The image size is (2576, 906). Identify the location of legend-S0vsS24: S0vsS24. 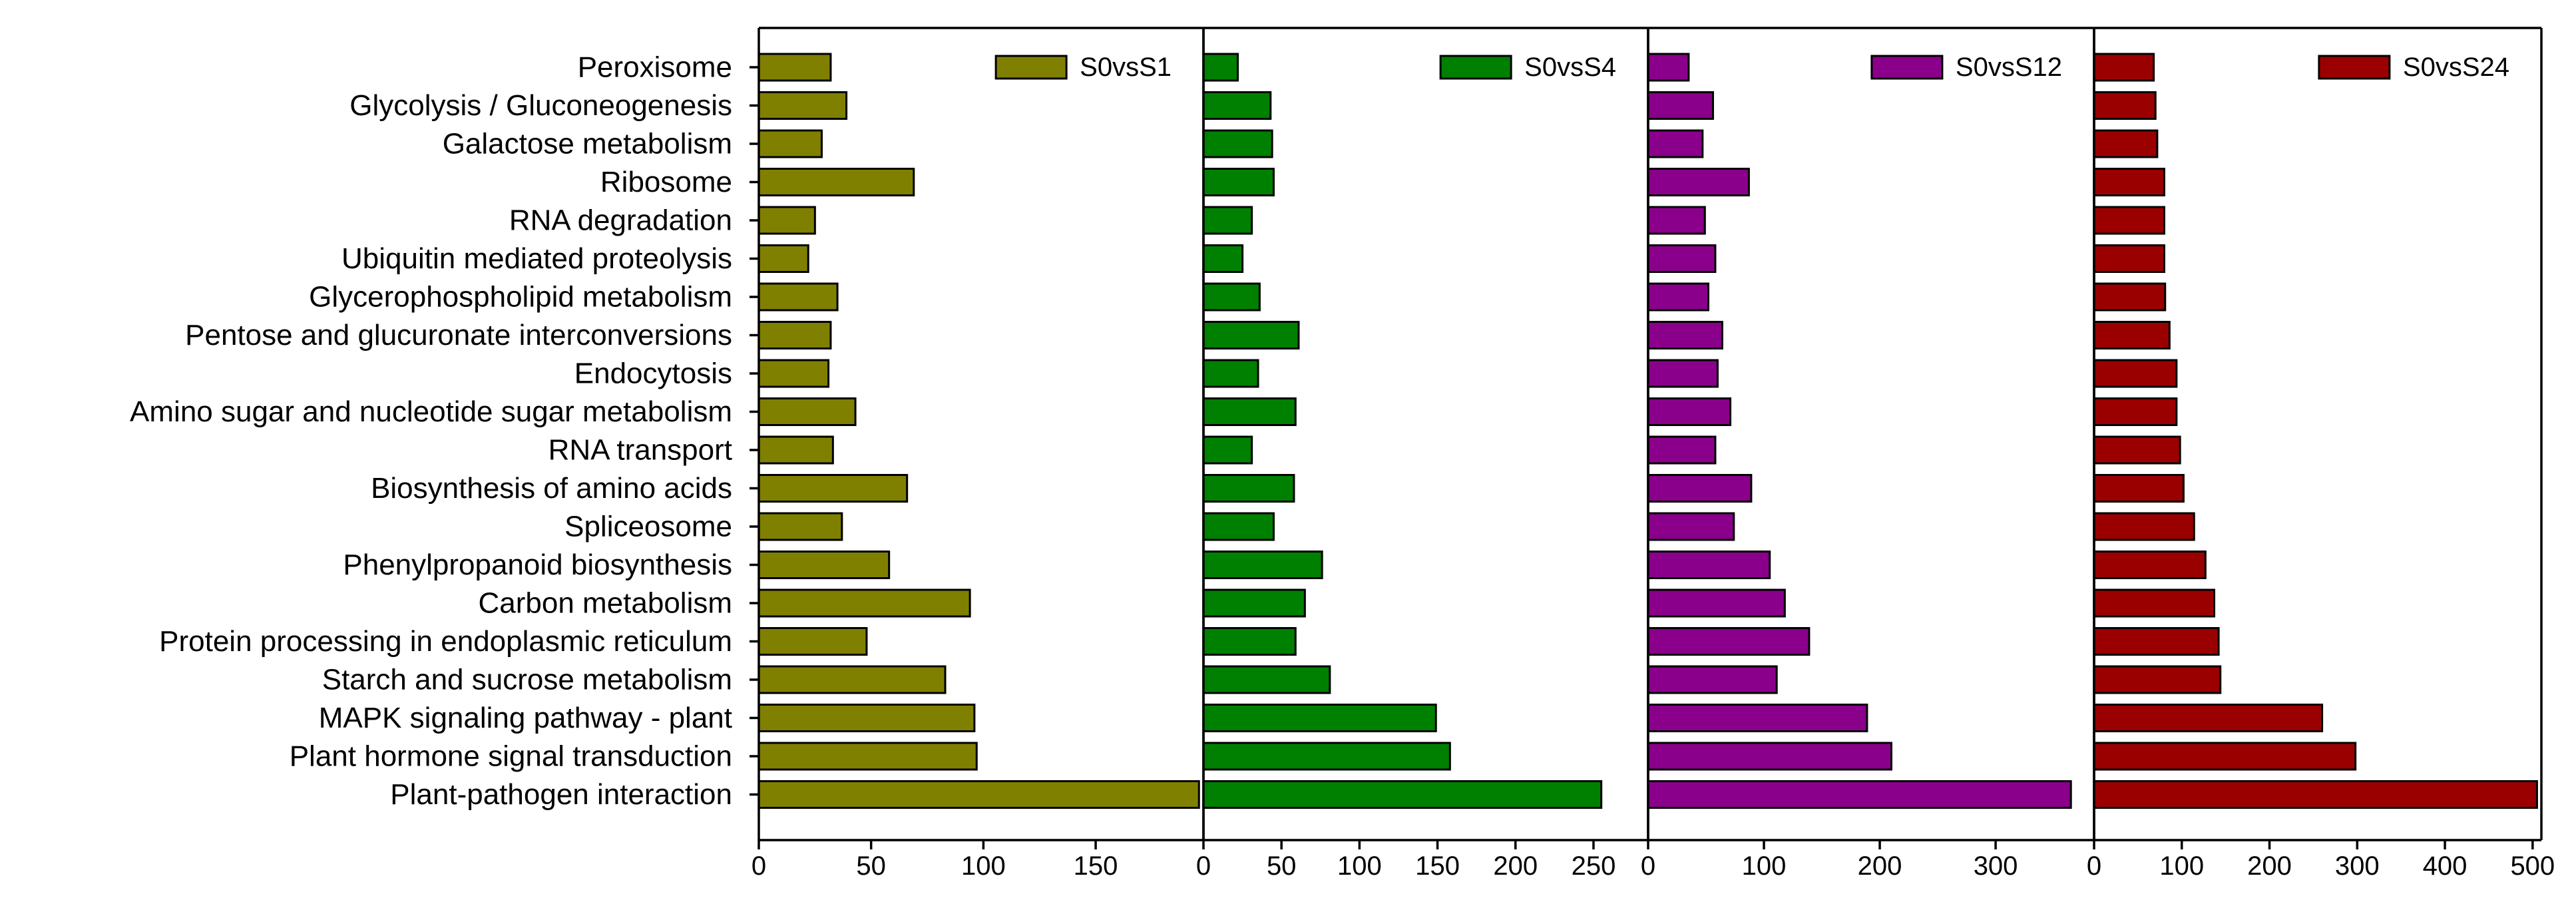
(2413, 67).